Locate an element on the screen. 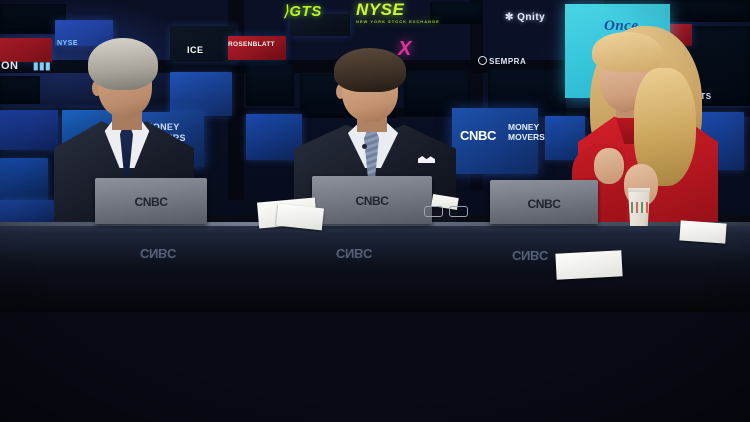  eyeglasses is located at coordinates (446, 211).